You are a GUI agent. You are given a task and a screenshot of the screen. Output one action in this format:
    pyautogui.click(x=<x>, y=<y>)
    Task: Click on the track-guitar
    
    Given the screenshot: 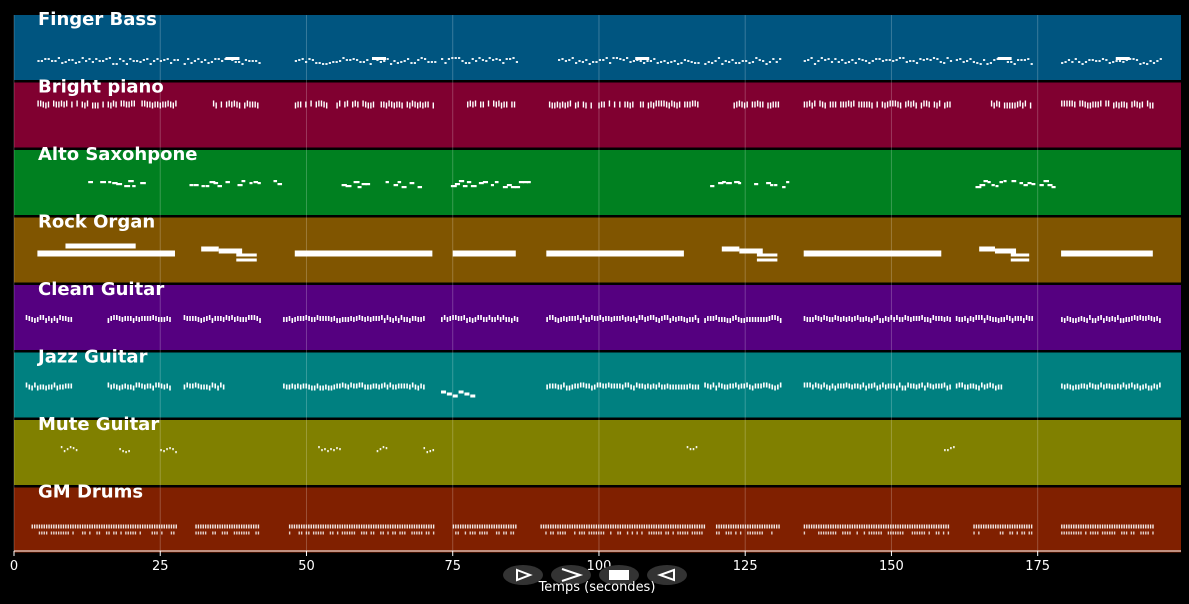 What is the action you would take?
    pyautogui.click(x=597, y=317)
    